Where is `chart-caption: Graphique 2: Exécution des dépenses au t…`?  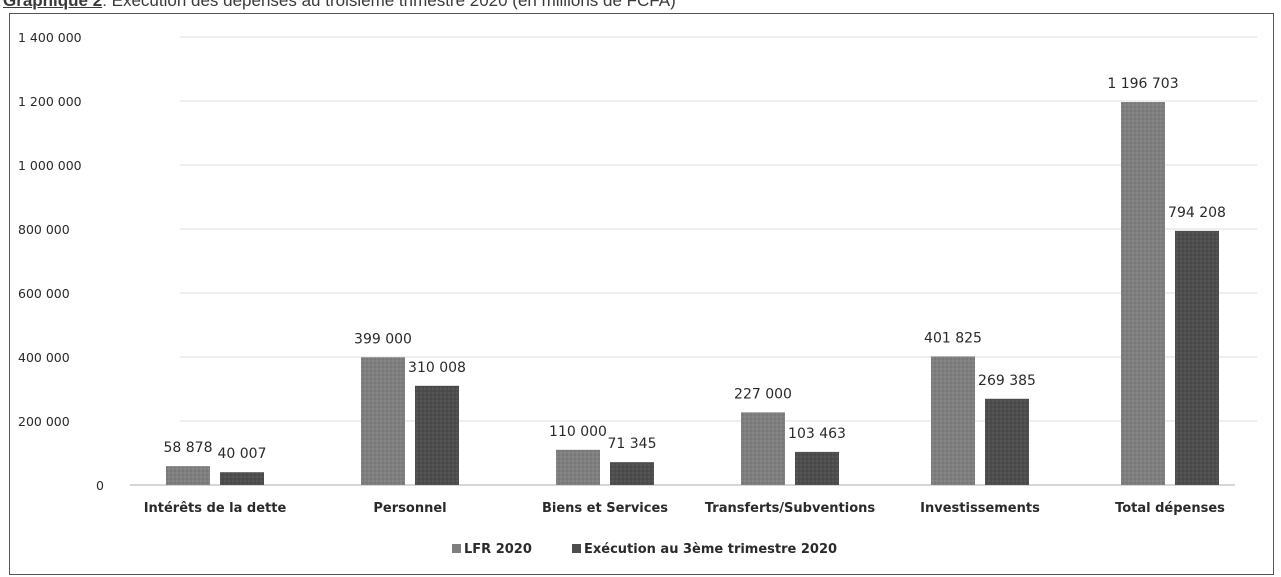
chart-caption: Graphique 2: Exécution des dépenses au t… is located at coordinates (339, 5).